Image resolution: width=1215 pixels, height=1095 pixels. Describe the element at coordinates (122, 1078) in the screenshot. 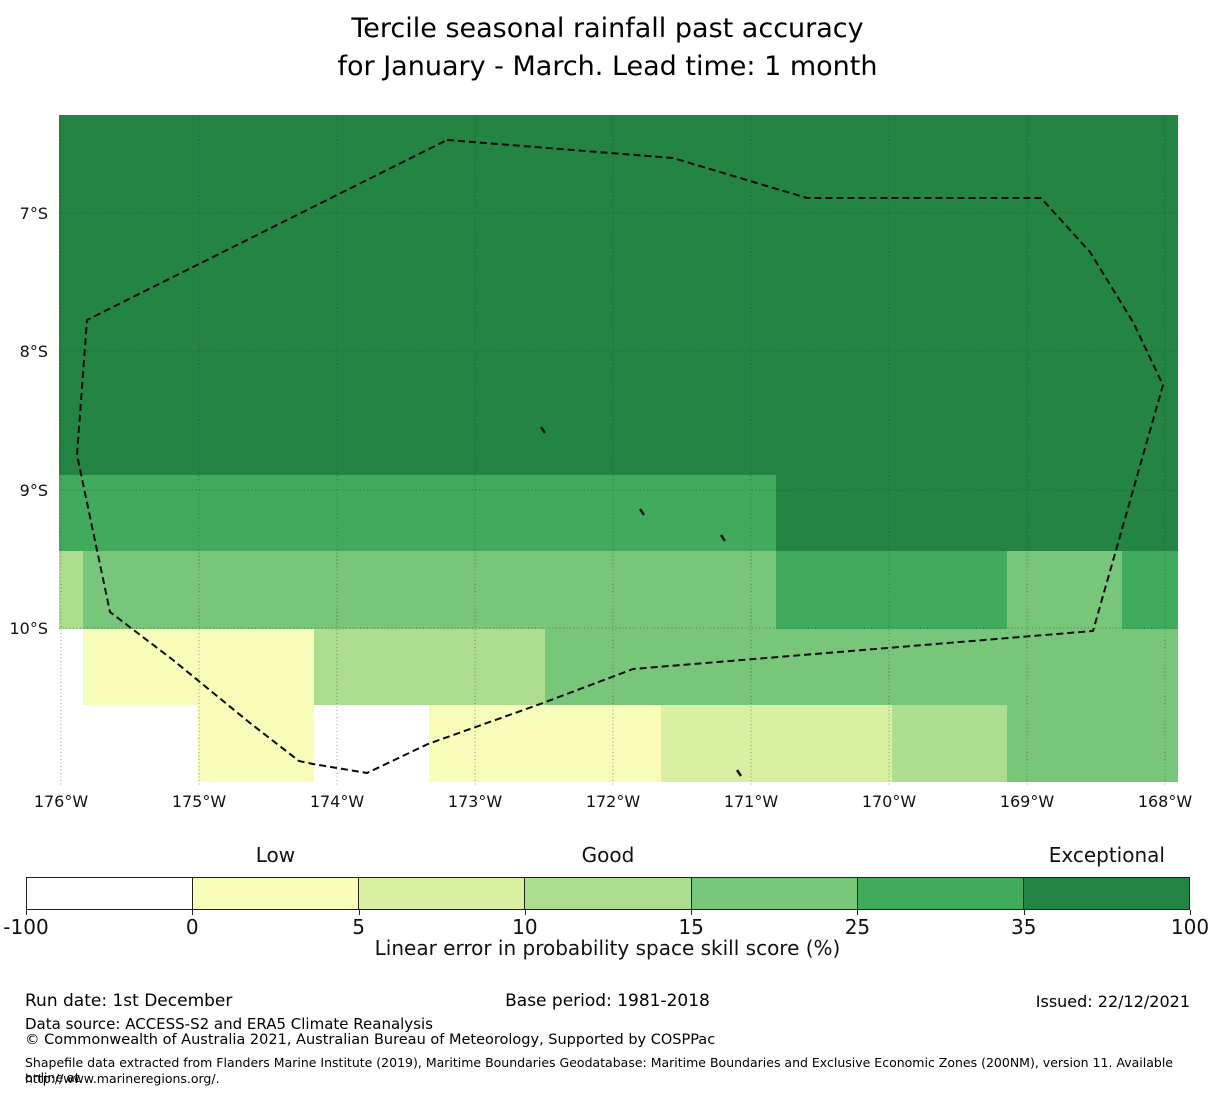

I see `shapefile-url-text: http://www.marineregions.org/.` at that location.